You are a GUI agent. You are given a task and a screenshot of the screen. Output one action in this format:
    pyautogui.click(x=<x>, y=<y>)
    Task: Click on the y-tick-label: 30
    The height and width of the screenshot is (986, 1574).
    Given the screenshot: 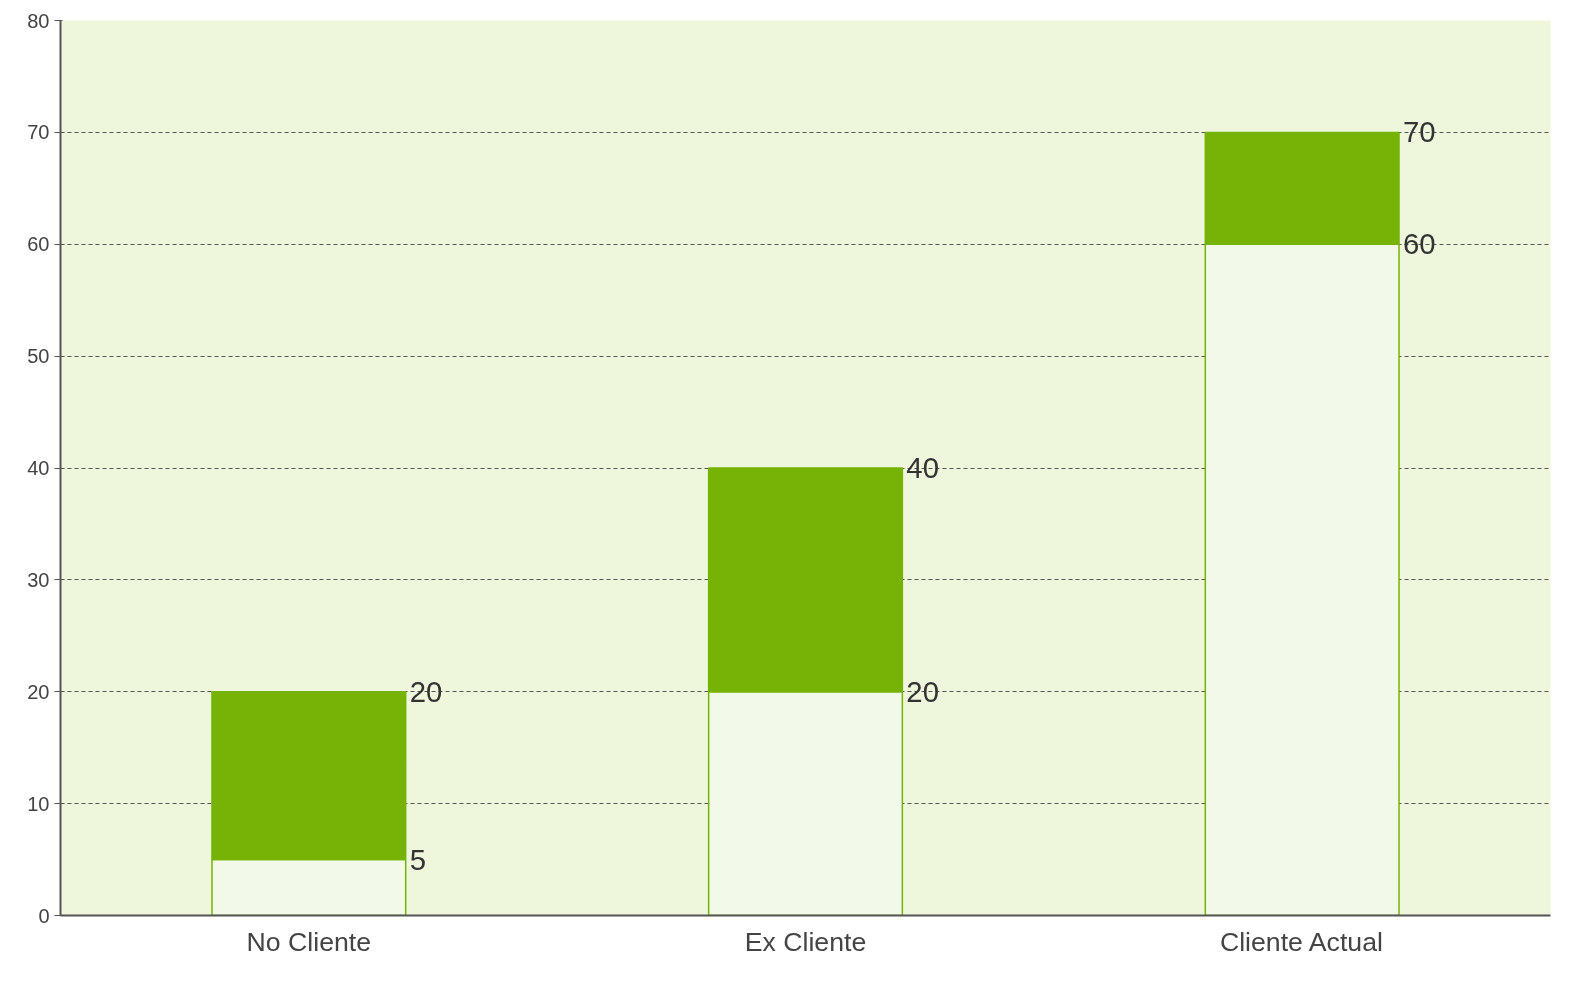 What is the action you would take?
    pyautogui.click(x=38, y=579)
    